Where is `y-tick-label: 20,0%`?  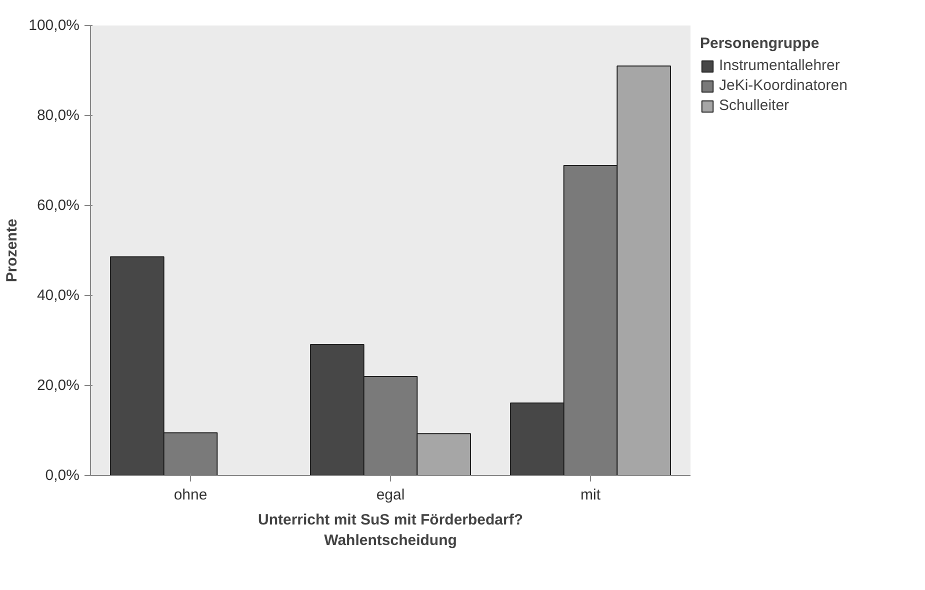
y-tick-label: 20,0% is located at coordinates (58, 385).